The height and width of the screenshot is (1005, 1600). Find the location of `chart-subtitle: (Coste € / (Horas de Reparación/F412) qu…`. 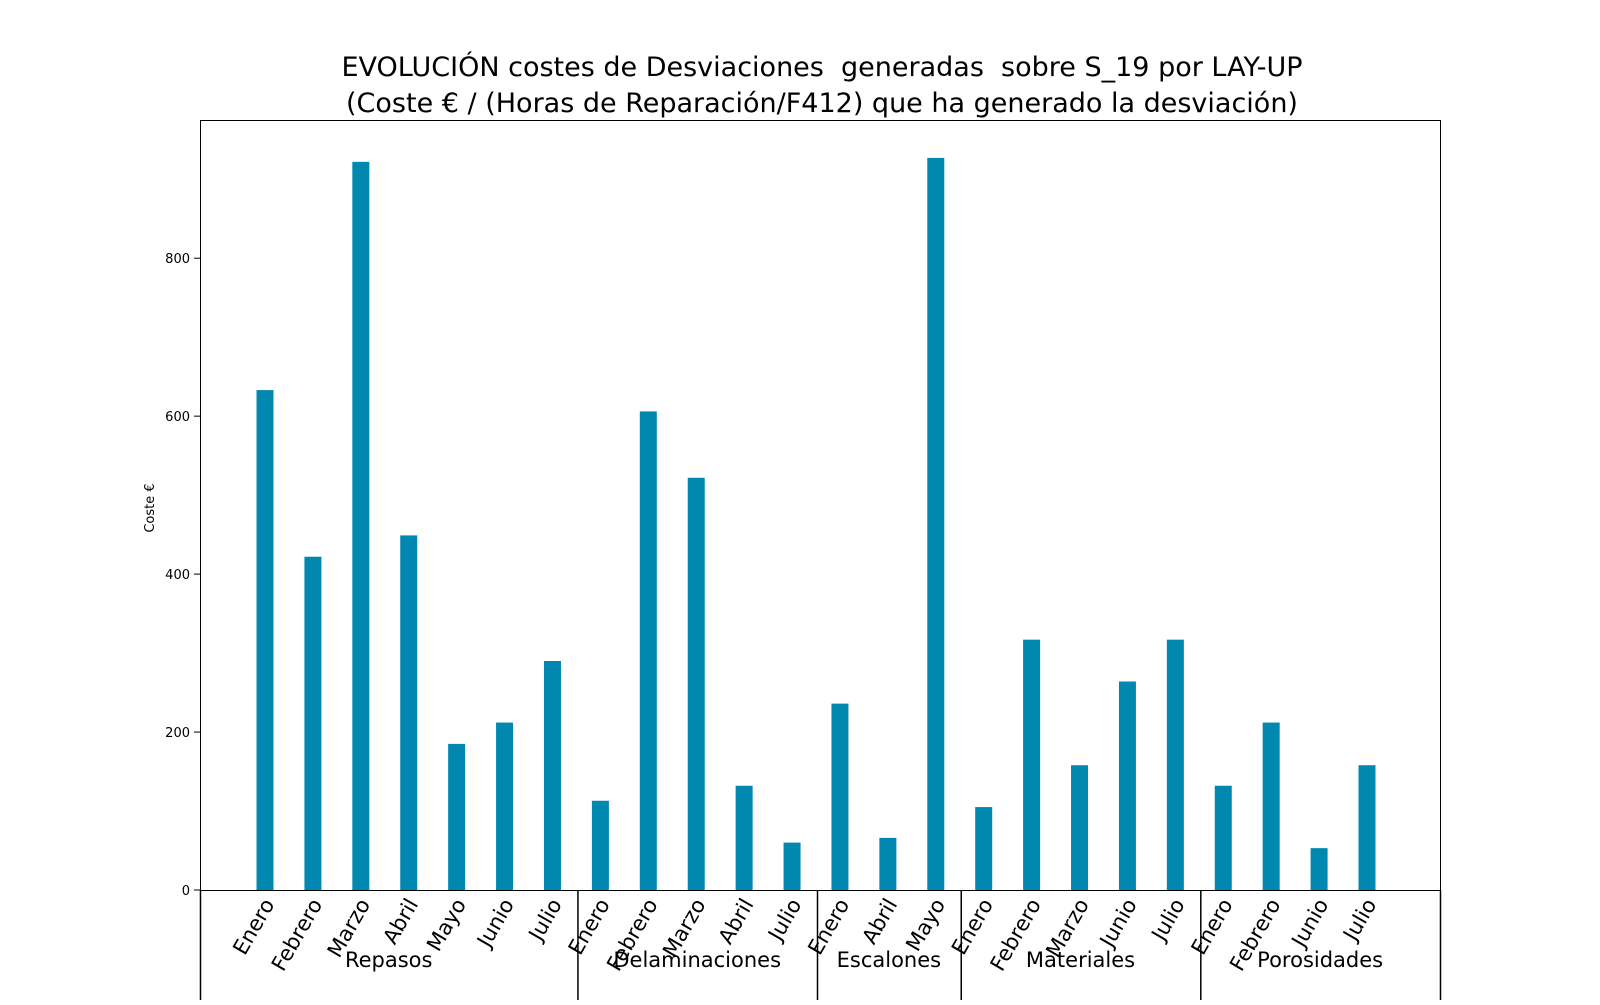

chart-subtitle: (Coste € / (Horas de Reparación/F412) qu… is located at coordinates (822, 103).